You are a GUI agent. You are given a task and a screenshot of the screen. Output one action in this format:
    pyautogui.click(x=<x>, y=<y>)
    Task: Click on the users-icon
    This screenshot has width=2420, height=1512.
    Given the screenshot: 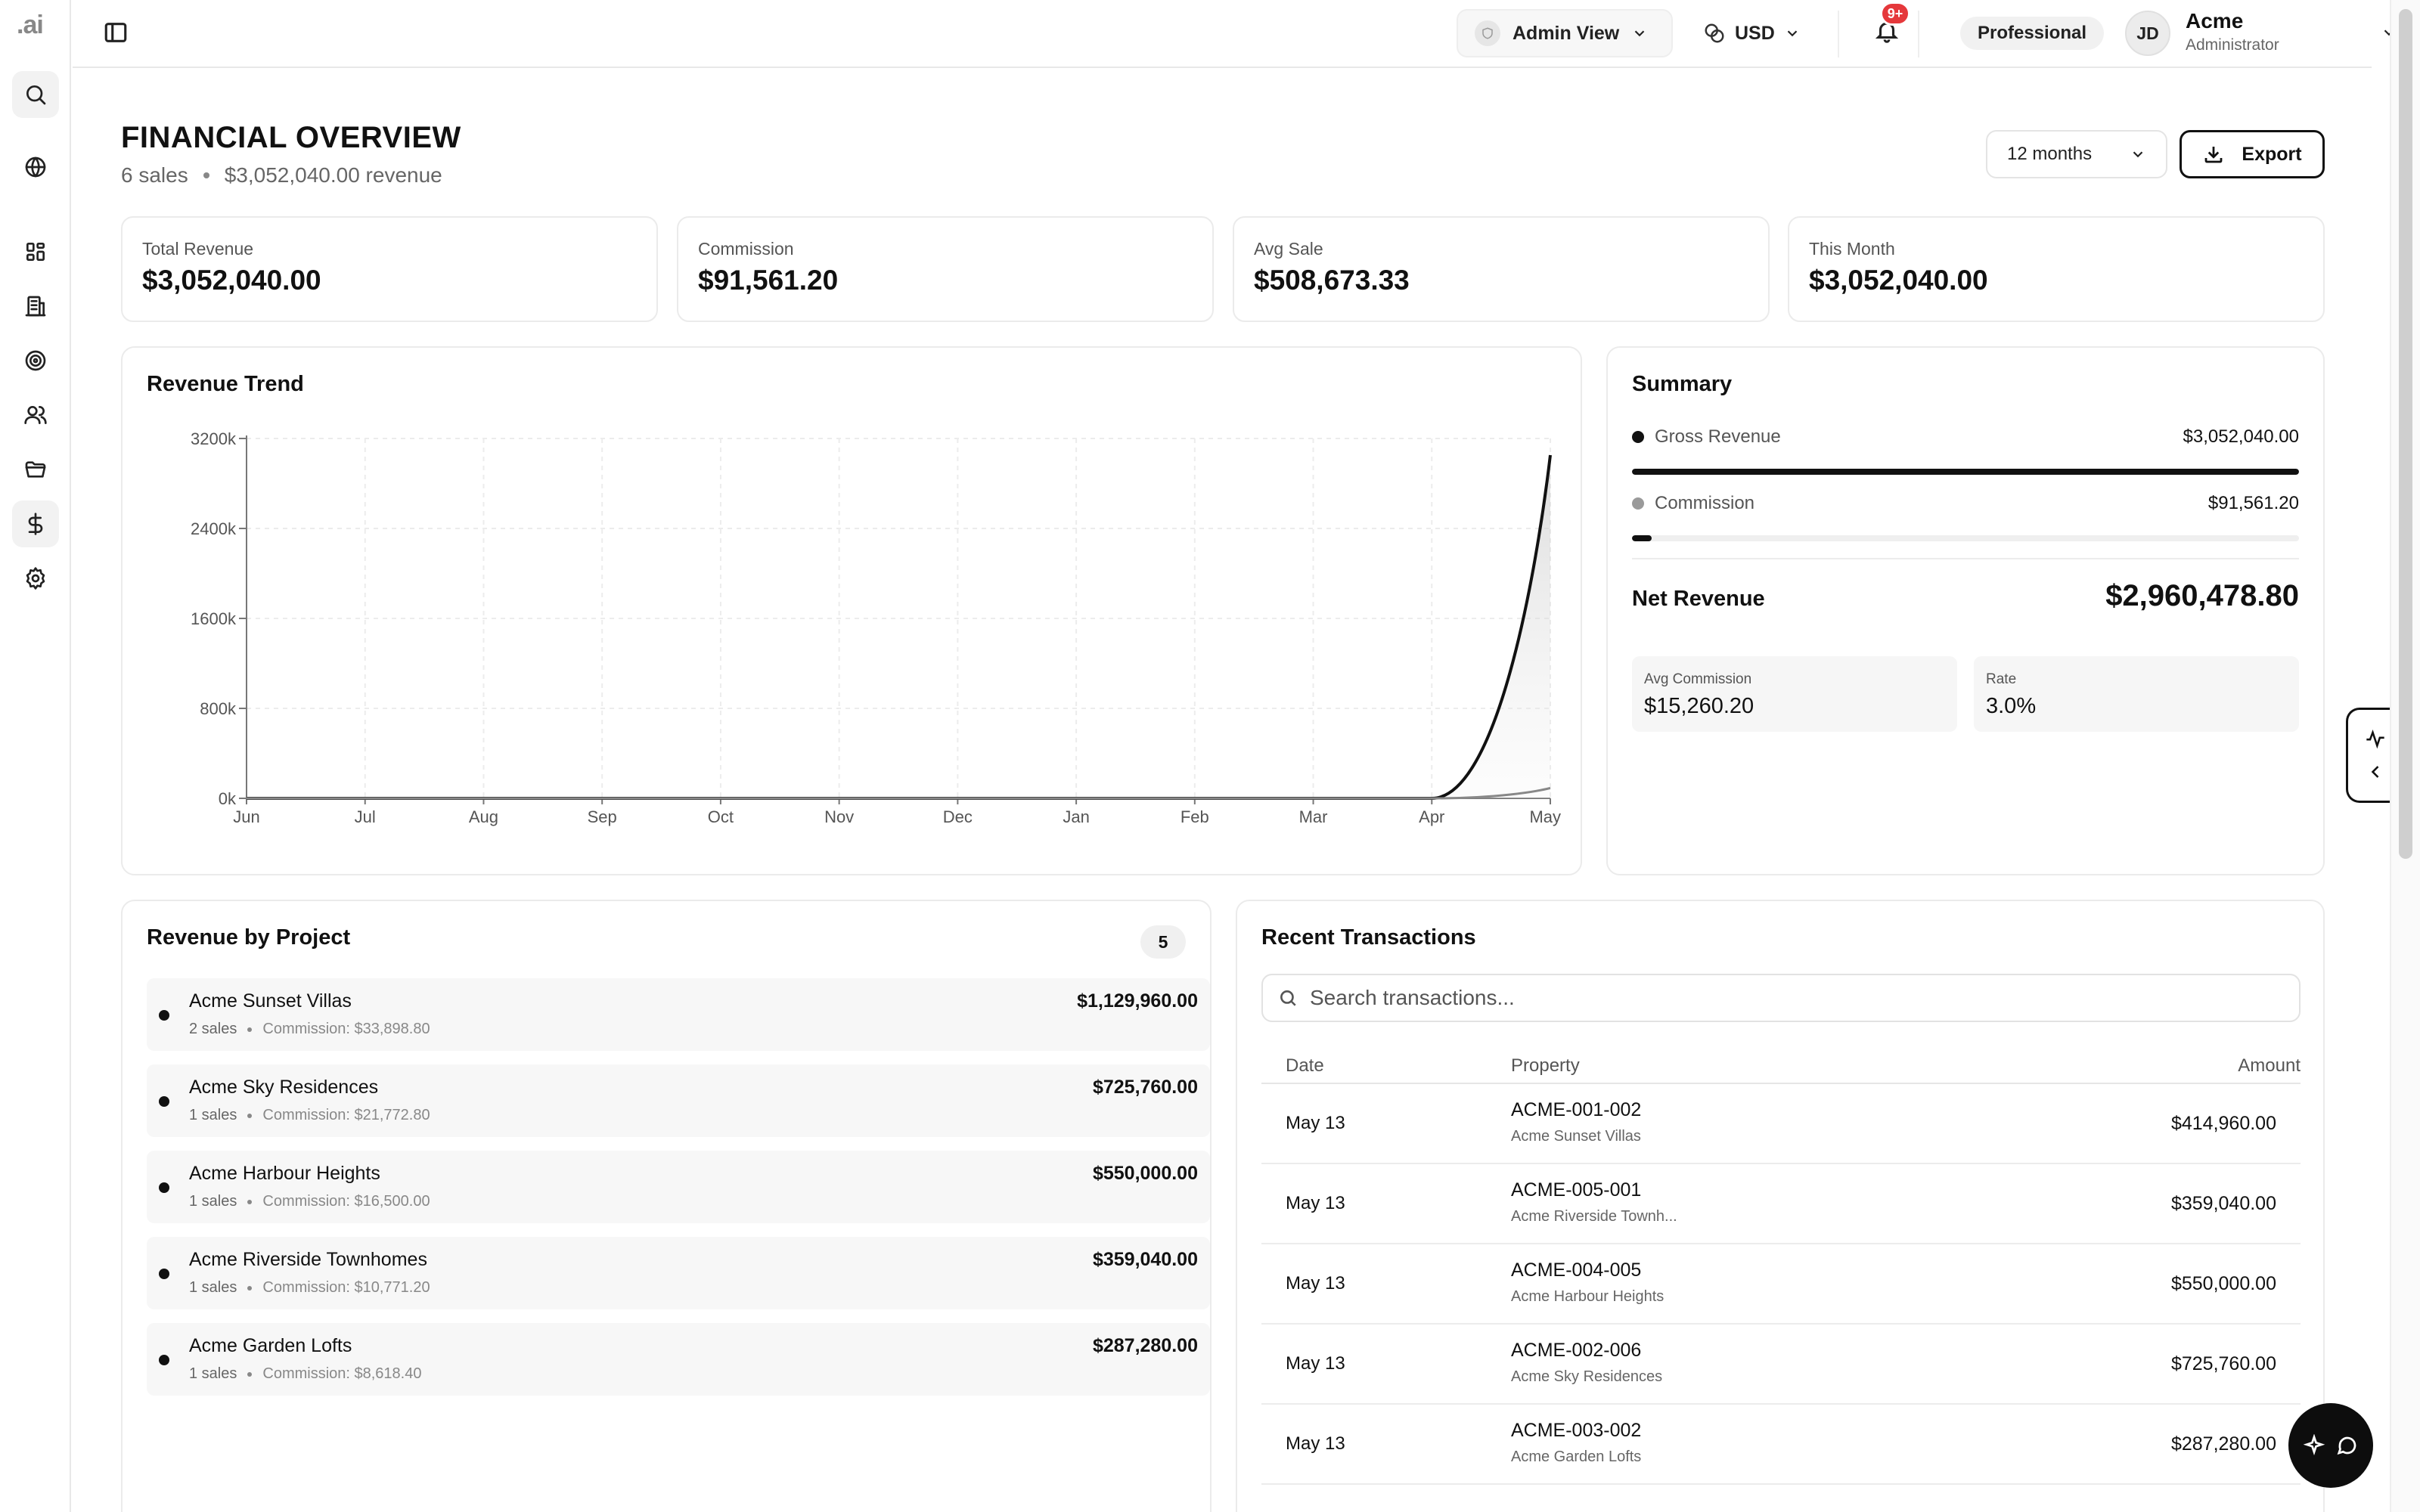 What is the action you would take?
    pyautogui.click(x=35, y=415)
    